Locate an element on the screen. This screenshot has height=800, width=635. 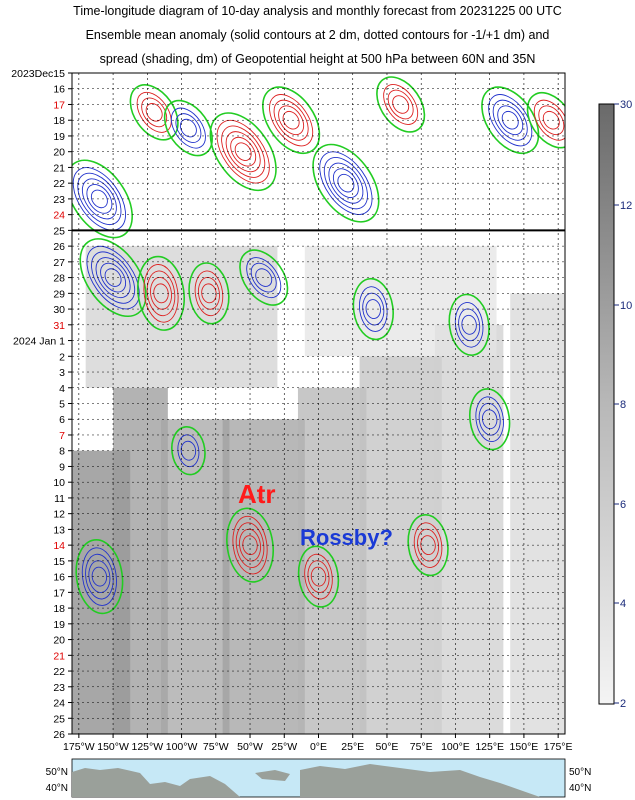
y-tick-label: 29 is located at coordinates (59, 294).